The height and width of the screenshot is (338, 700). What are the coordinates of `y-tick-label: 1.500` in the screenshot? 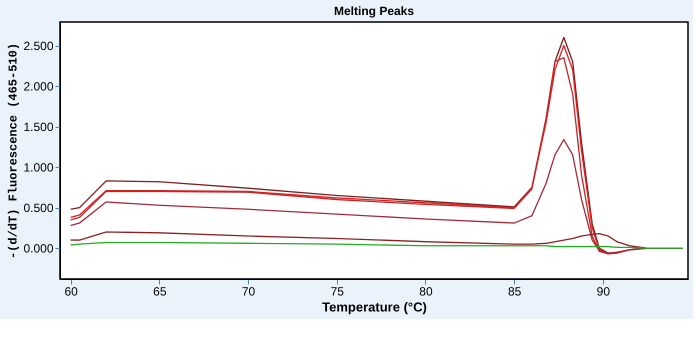 It's located at (38, 127).